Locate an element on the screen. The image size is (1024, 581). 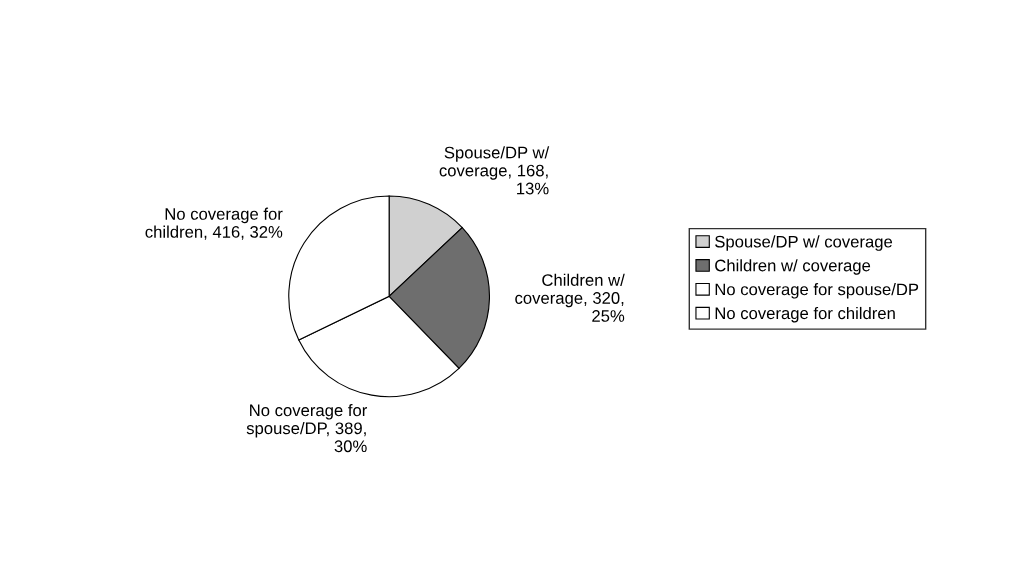
legend-label: No coverage for children is located at coordinates (805, 314).